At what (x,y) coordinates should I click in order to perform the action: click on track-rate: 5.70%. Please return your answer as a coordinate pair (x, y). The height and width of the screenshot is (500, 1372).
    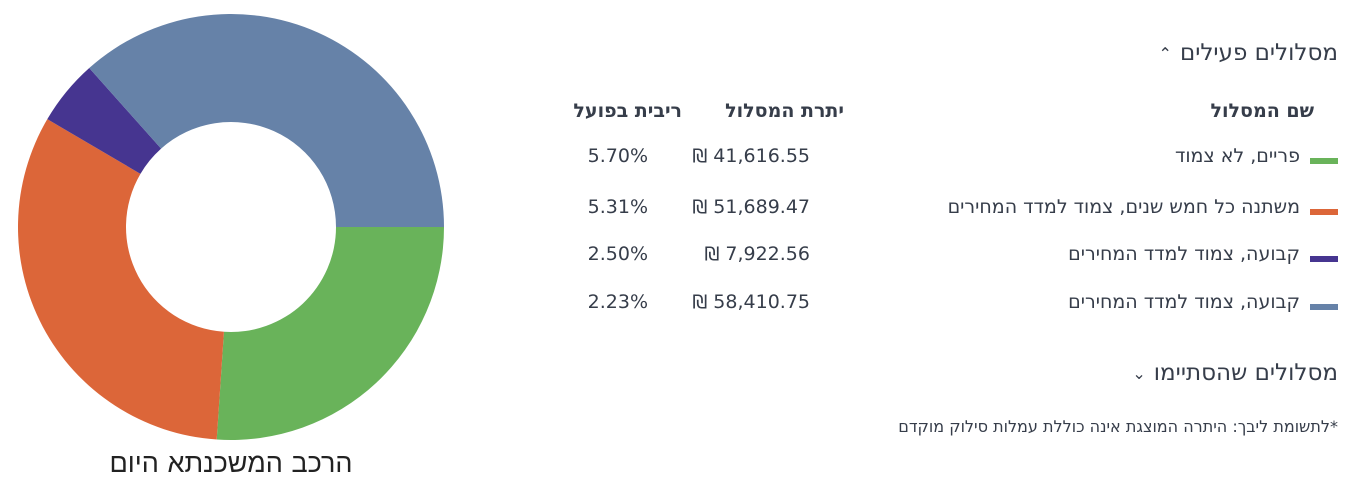
    Looking at the image, I should click on (617, 156).